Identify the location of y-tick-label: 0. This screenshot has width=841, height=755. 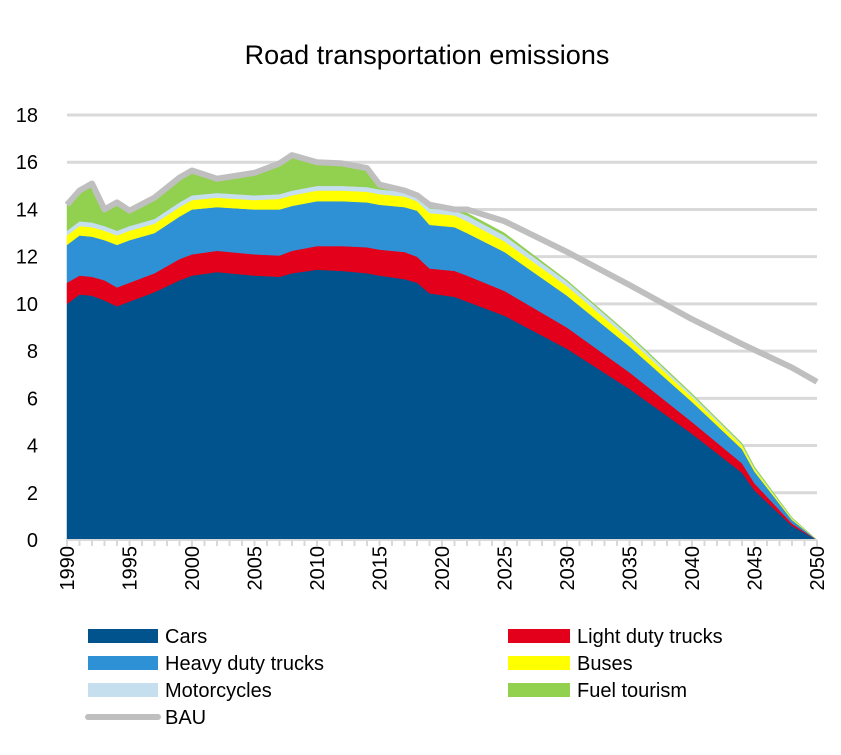
(32, 541).